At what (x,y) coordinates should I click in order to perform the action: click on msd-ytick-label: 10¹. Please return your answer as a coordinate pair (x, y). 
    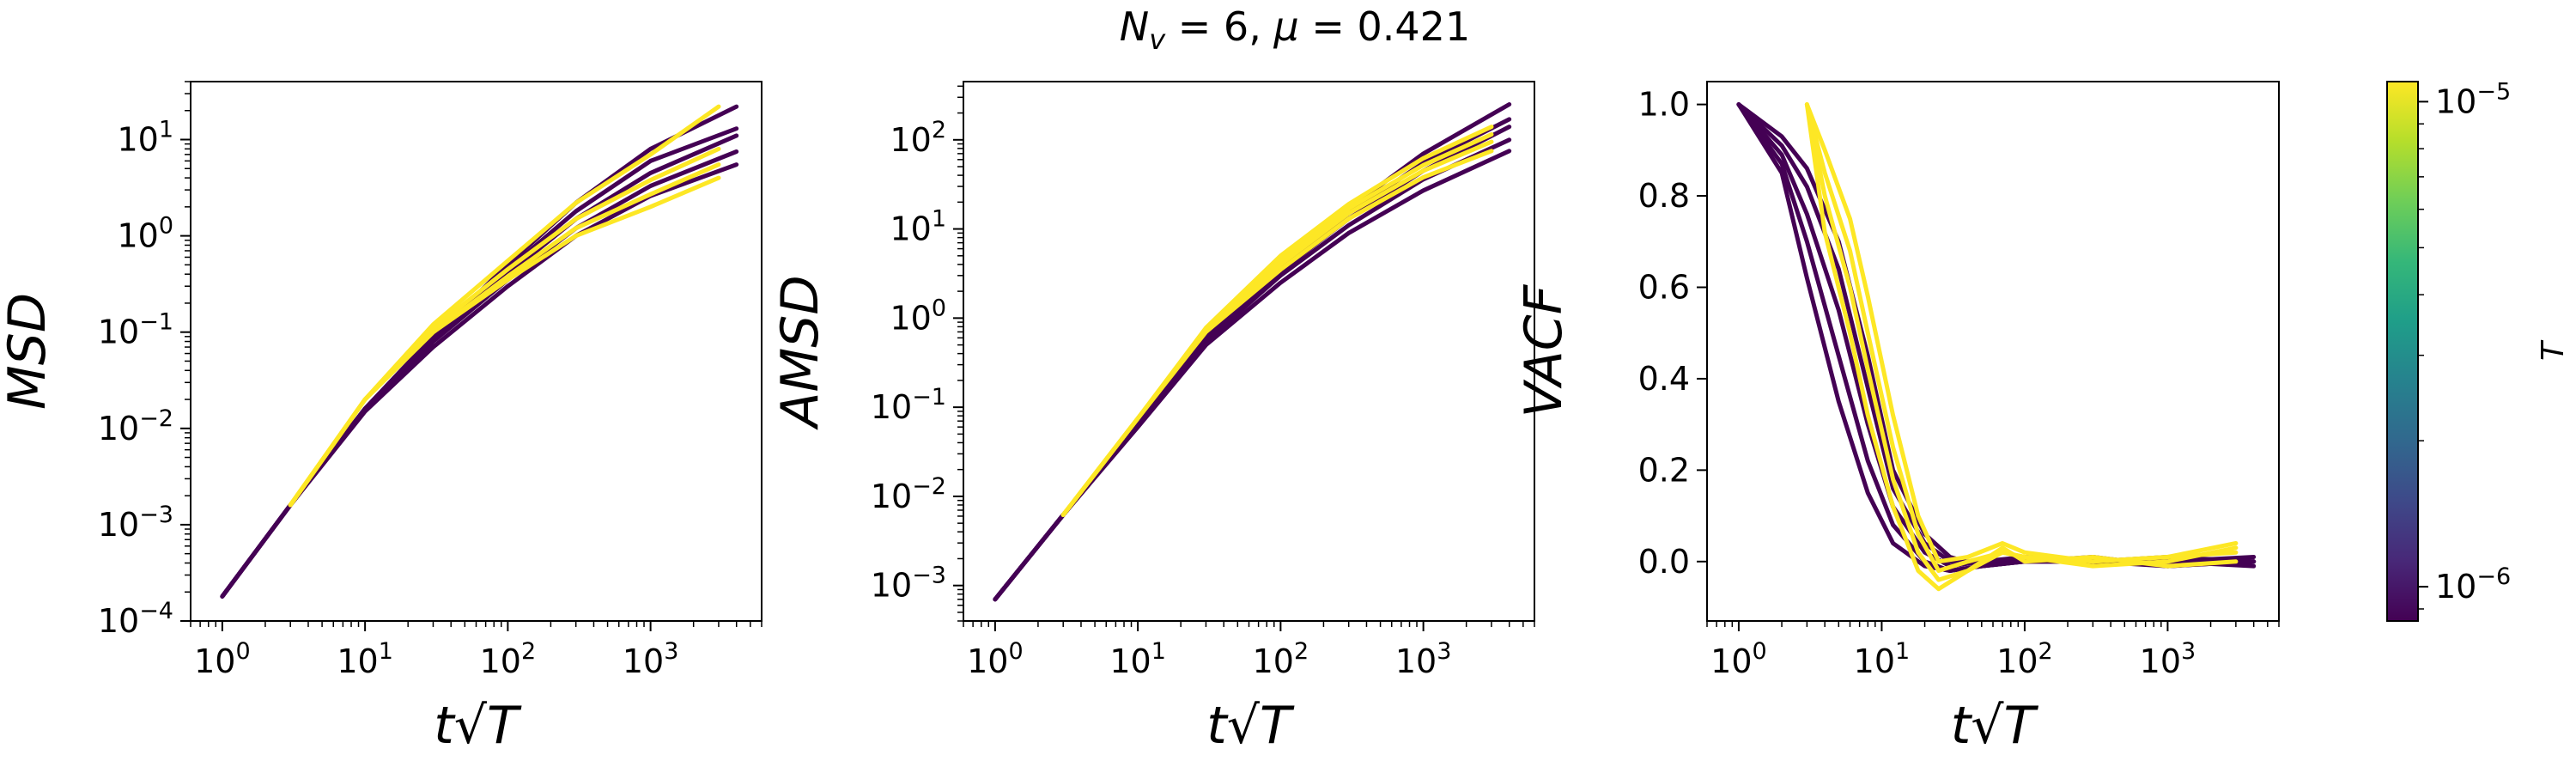
    Looking at the image, I should click on (145, 137).